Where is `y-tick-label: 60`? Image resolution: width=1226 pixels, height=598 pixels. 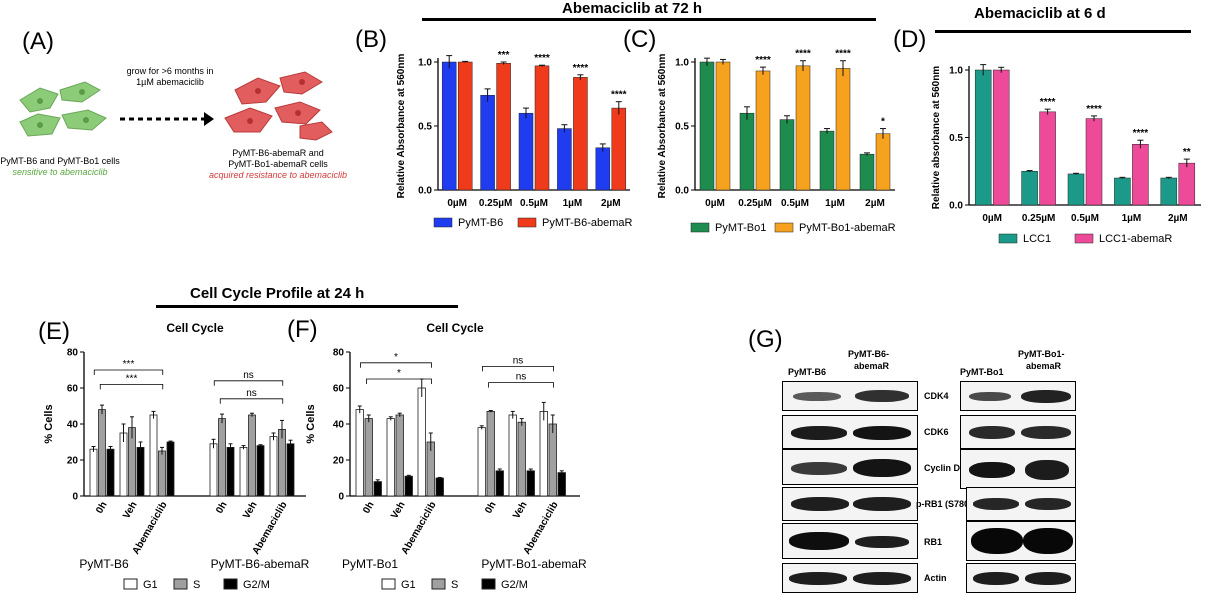 y-tick-label: 60 is located at coordinates (339, 389).